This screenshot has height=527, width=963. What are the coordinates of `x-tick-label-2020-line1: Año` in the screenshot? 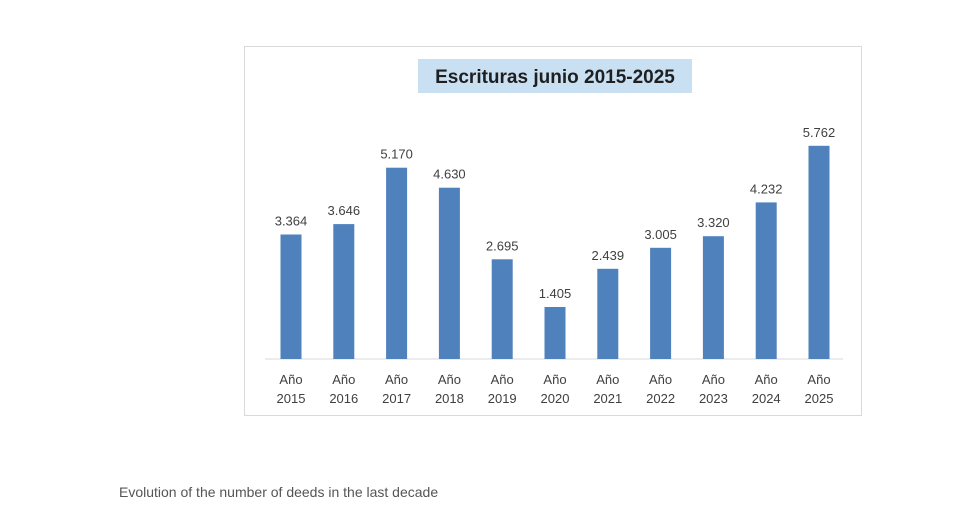 It's located at (554, 379).